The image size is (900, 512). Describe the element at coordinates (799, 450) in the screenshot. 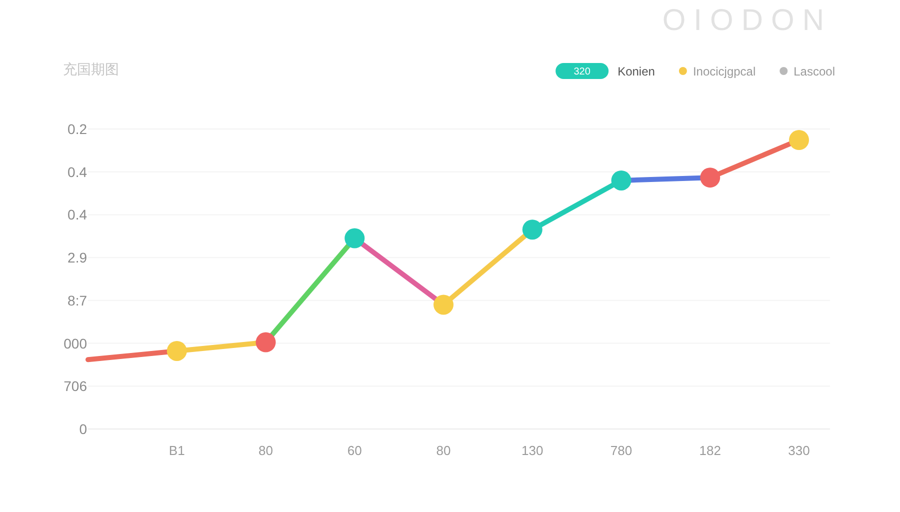

I see `x-tick-label: 330` at that location.